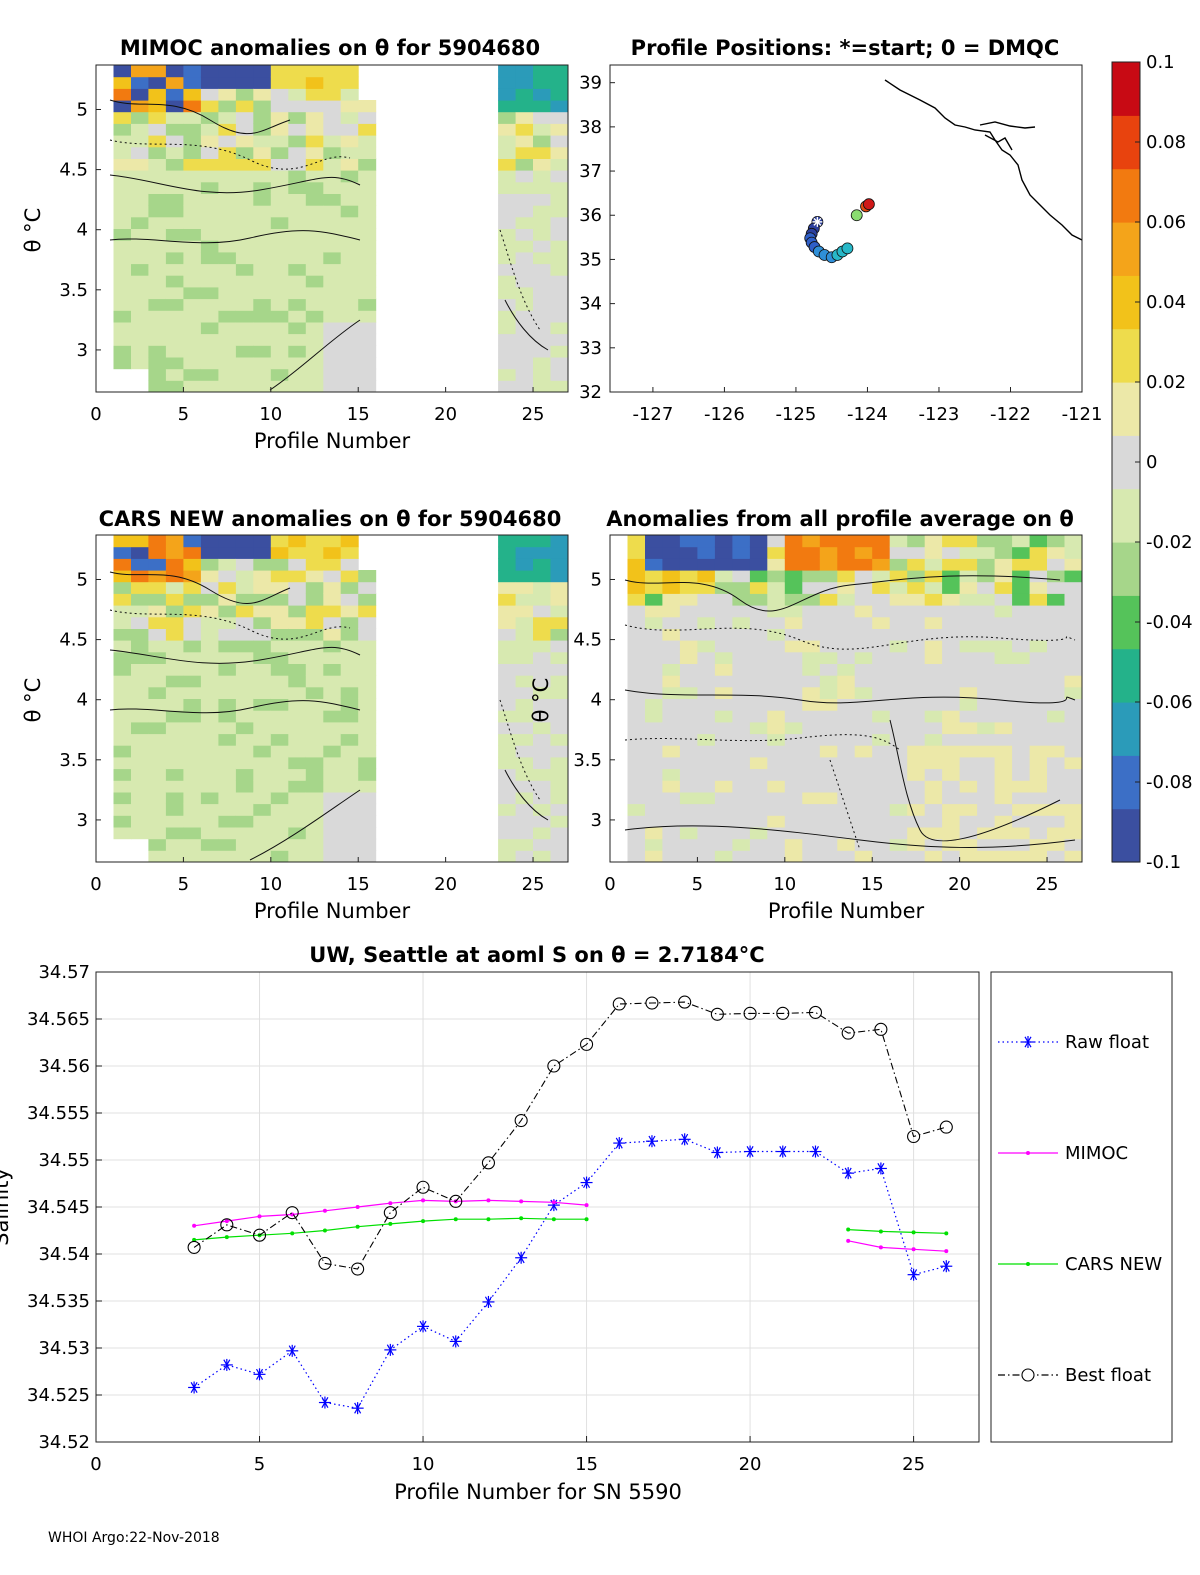  Describe the element at coordinates (590, 215) in the screenshot. I see `y-tick-label: 36` at that location.